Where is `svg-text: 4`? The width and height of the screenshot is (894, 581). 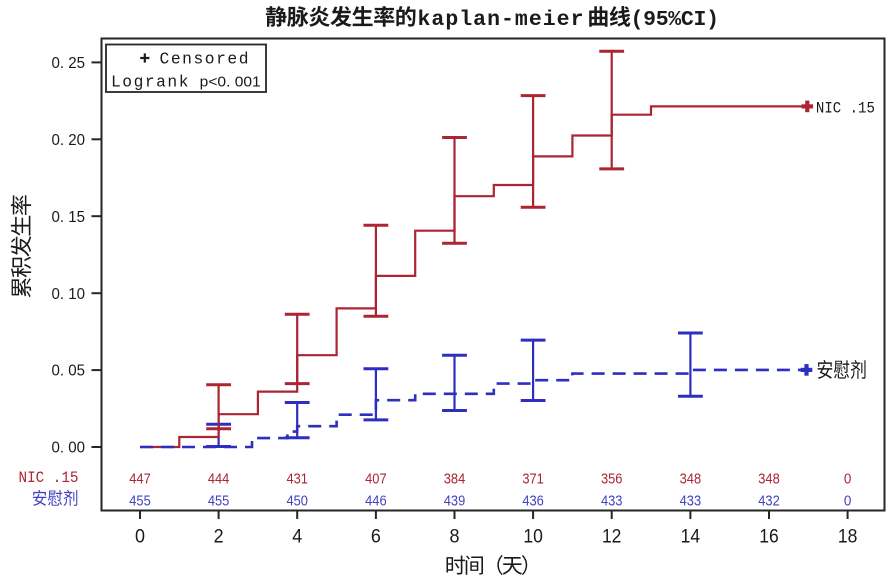 svg-text: 4 is located at coordinates (297, 536).